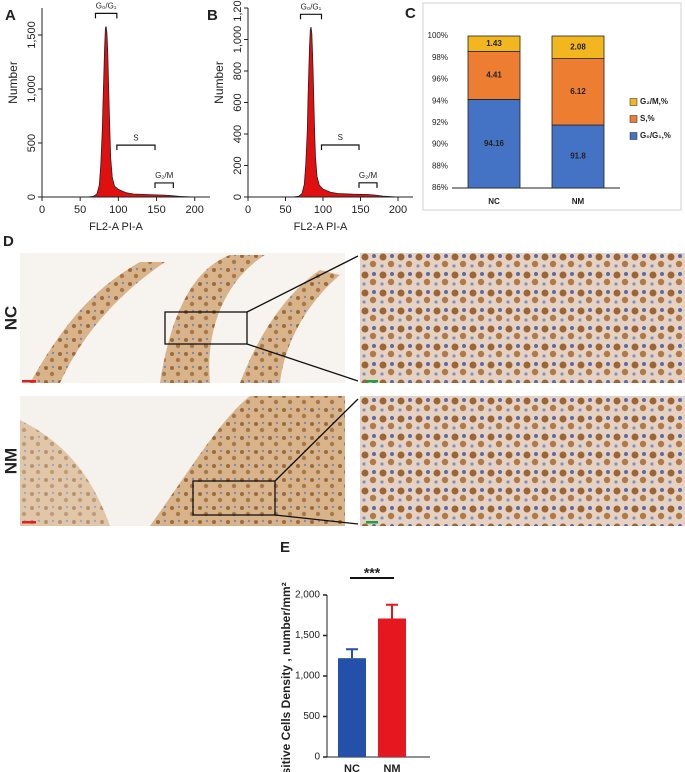 The width and height of the screenshot is (685, 772). What do you see at coordinates (10, 318) in the screenshot?
I see `row-label: NC` at bounding box center [10, 318].